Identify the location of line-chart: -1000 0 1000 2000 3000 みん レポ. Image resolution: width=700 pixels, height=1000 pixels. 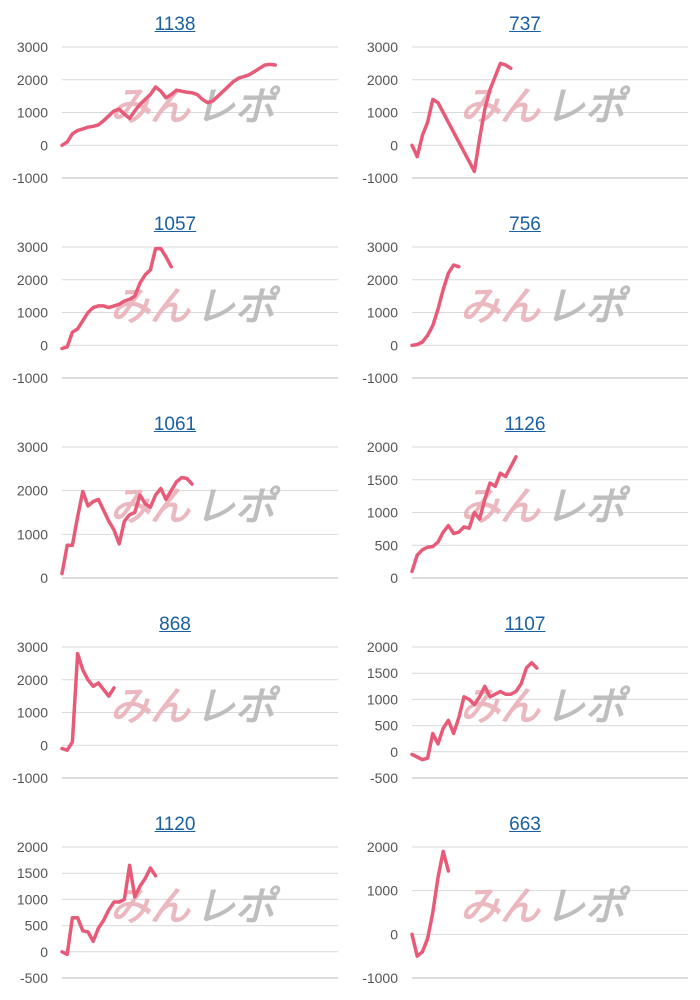
(525, 312).